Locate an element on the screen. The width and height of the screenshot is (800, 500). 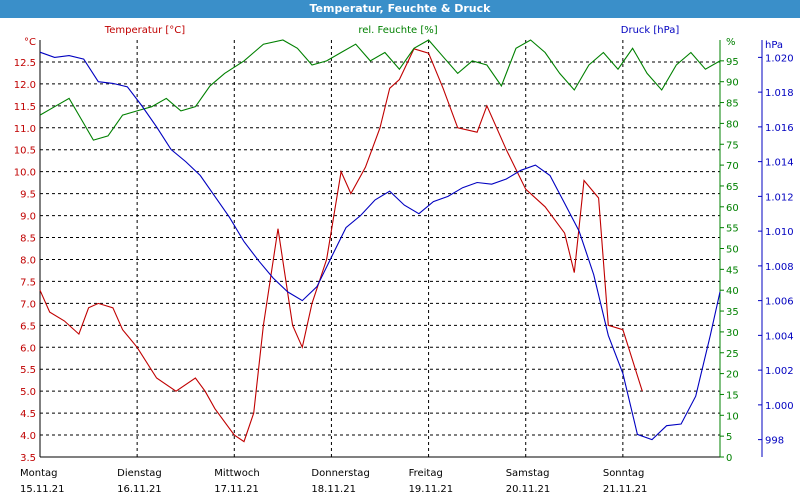
x-day-label: Sonntag is located at coordinates (624, 473).